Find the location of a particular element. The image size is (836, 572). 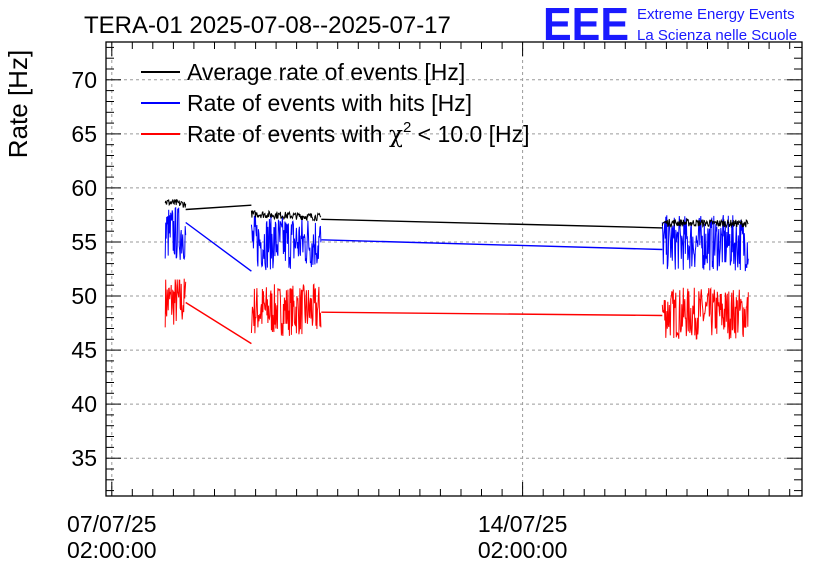

legend-label-chi: χ is located at coordinates (396, 135).